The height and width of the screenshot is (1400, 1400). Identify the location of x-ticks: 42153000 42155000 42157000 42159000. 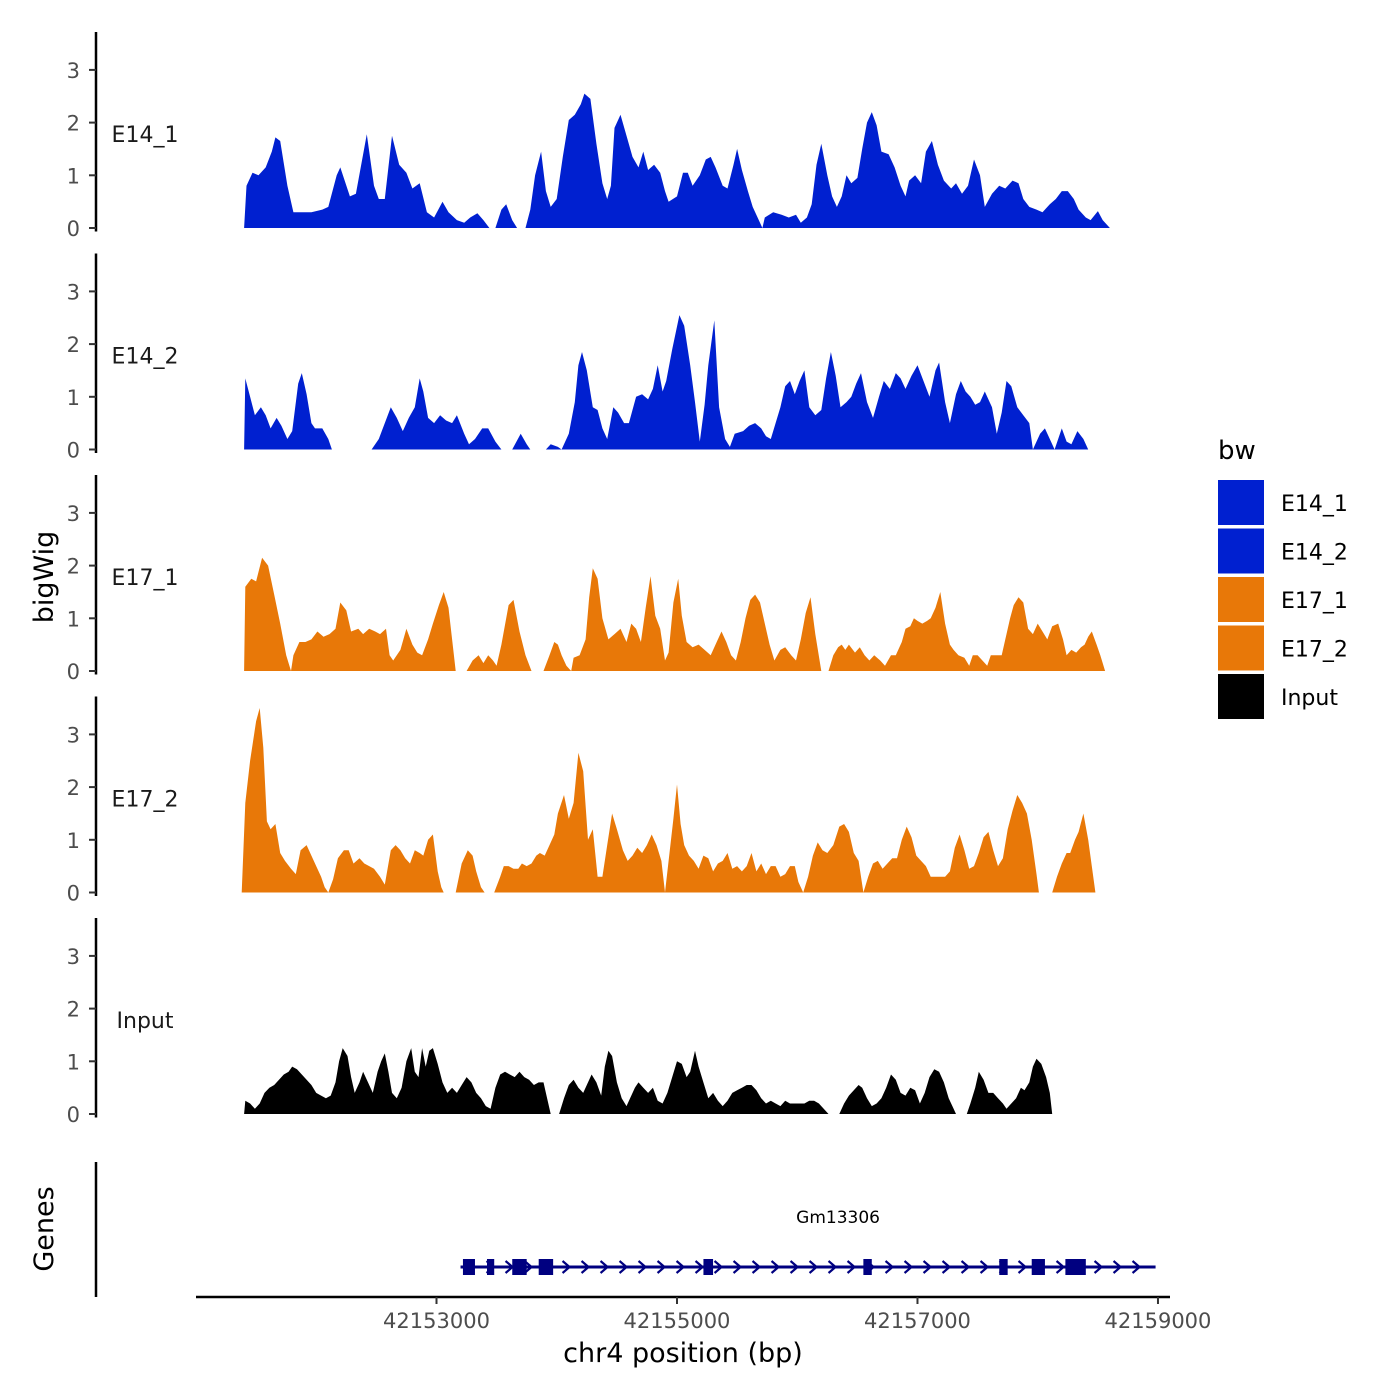
(797, 1315).